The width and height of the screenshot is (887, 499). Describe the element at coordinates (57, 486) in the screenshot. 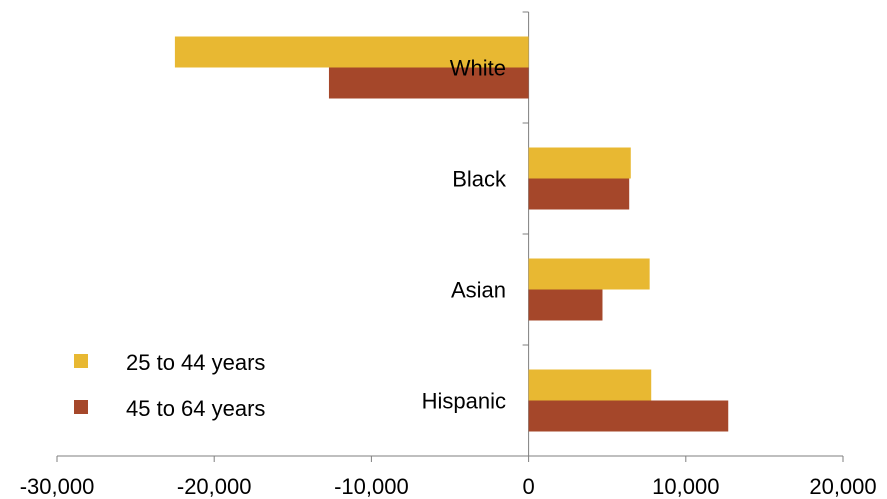

I see `x-tick-label: -30,000` at that location.